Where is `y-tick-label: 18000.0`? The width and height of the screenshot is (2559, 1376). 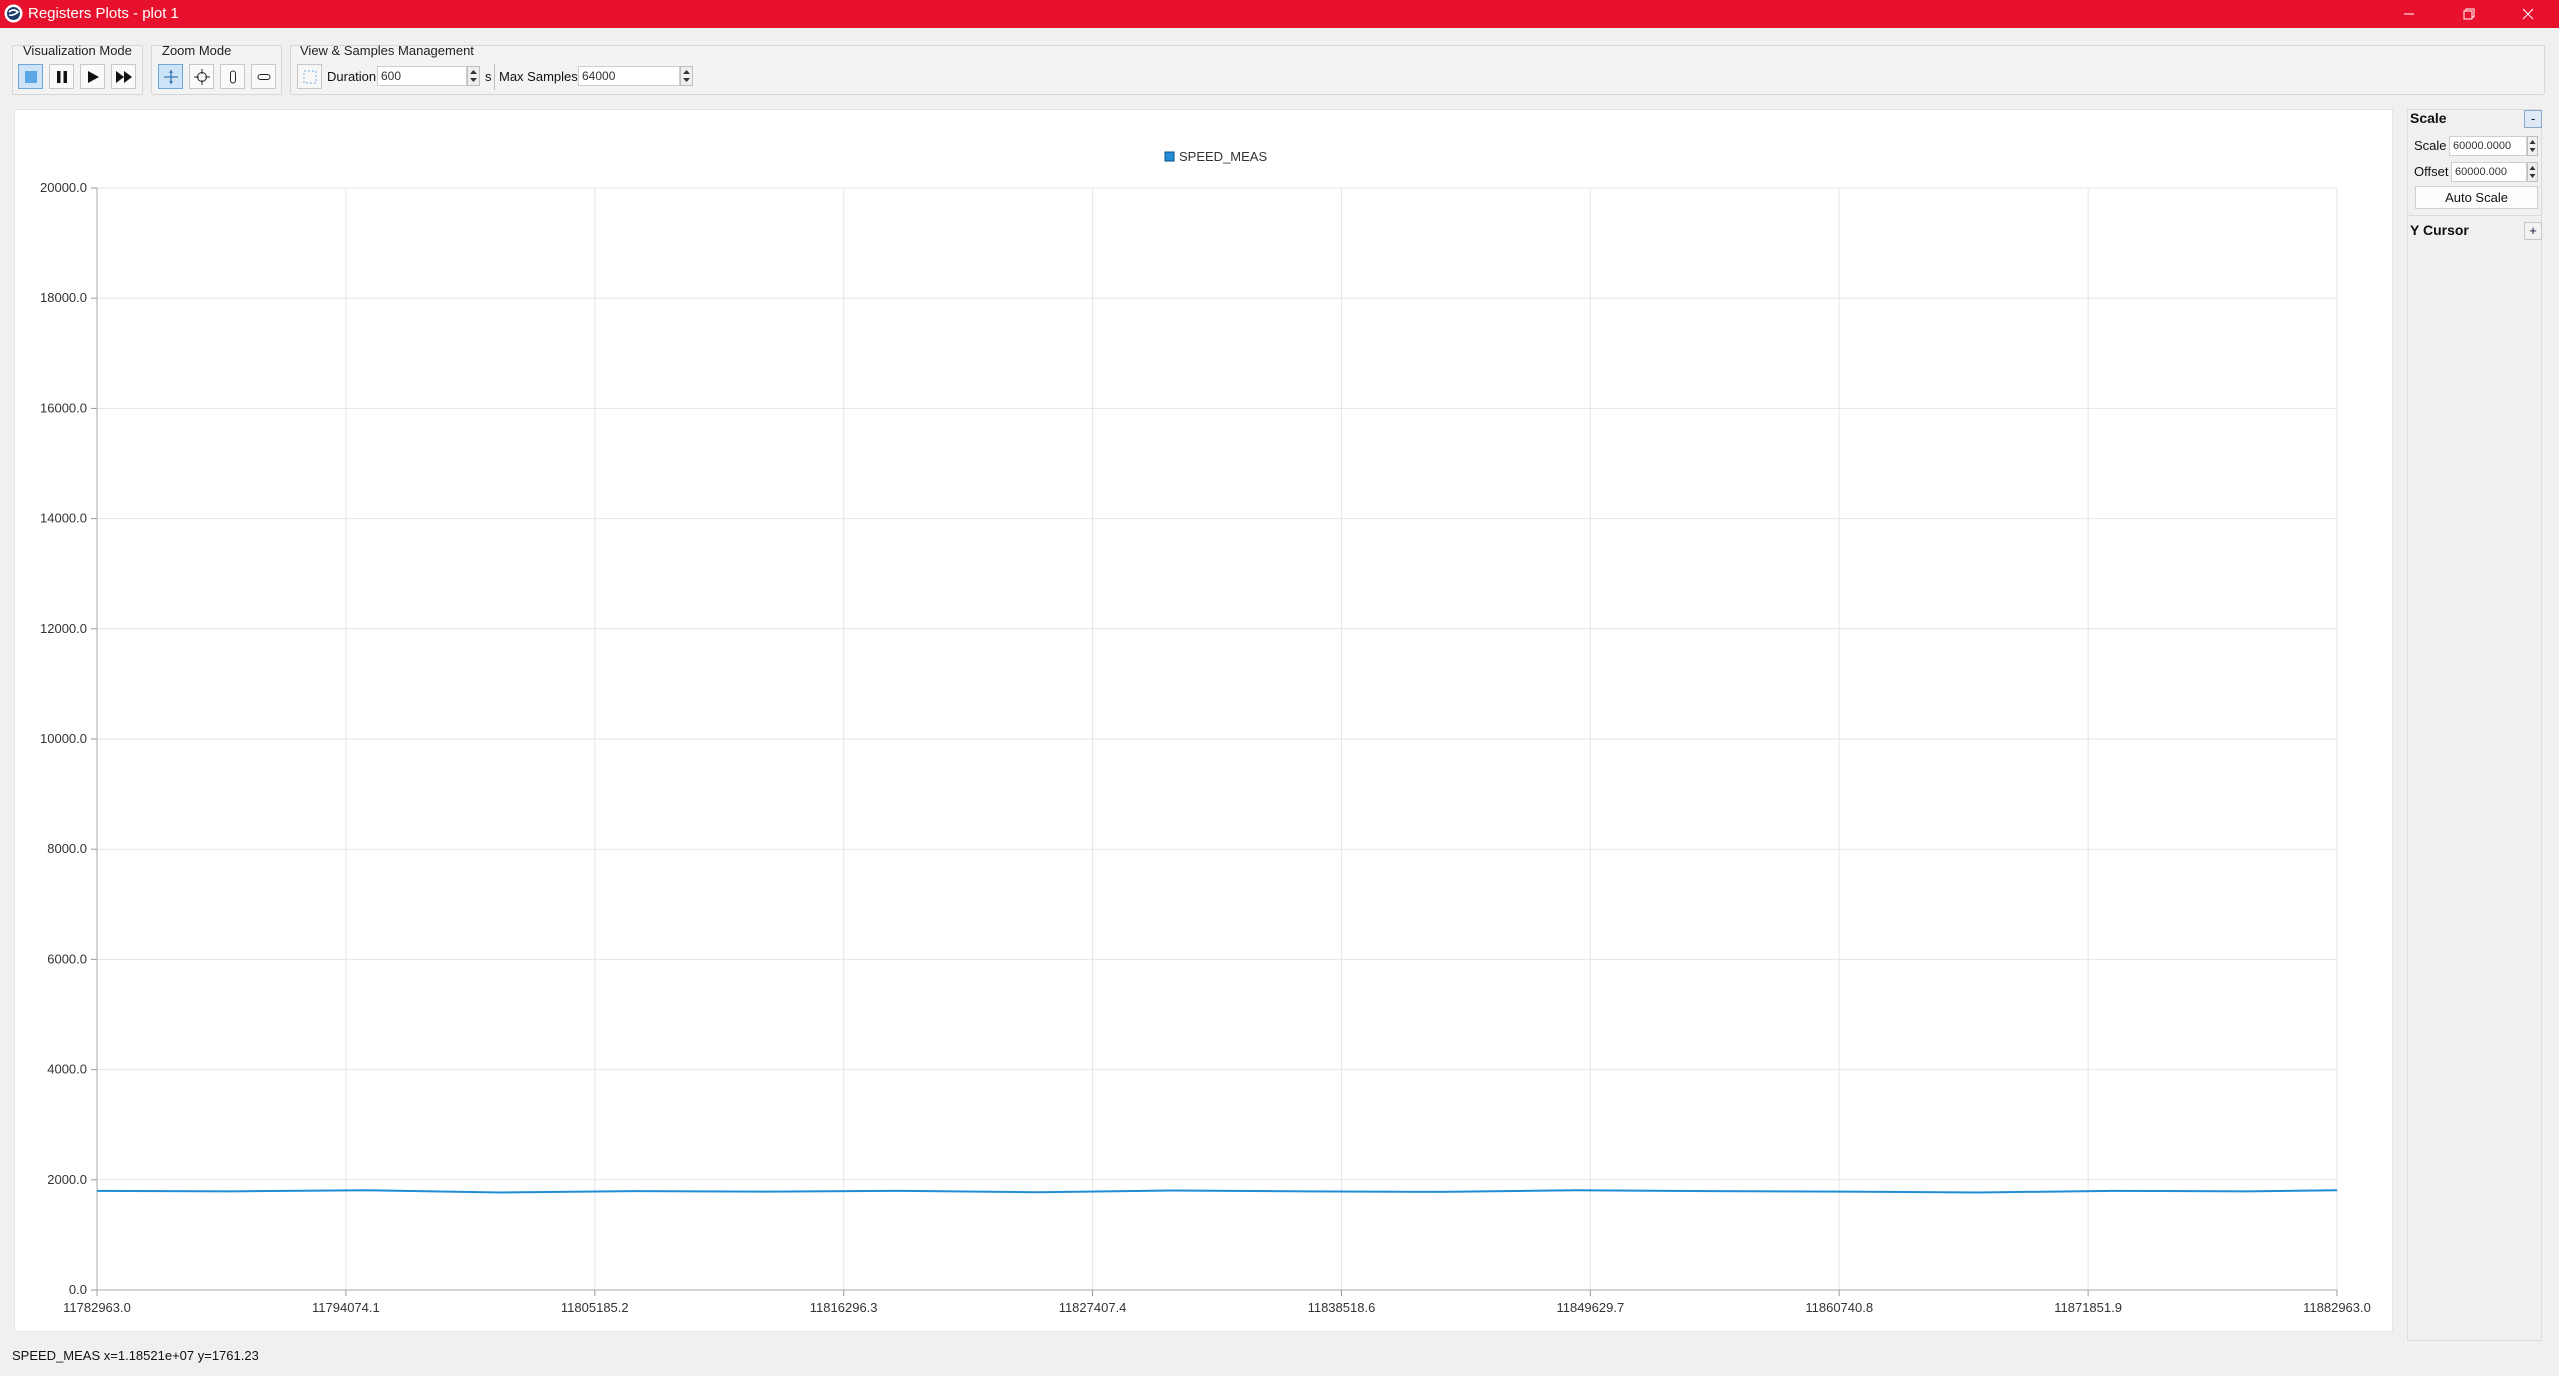 y-tick-label: 18000.0 is located at coordinates (63, 297).